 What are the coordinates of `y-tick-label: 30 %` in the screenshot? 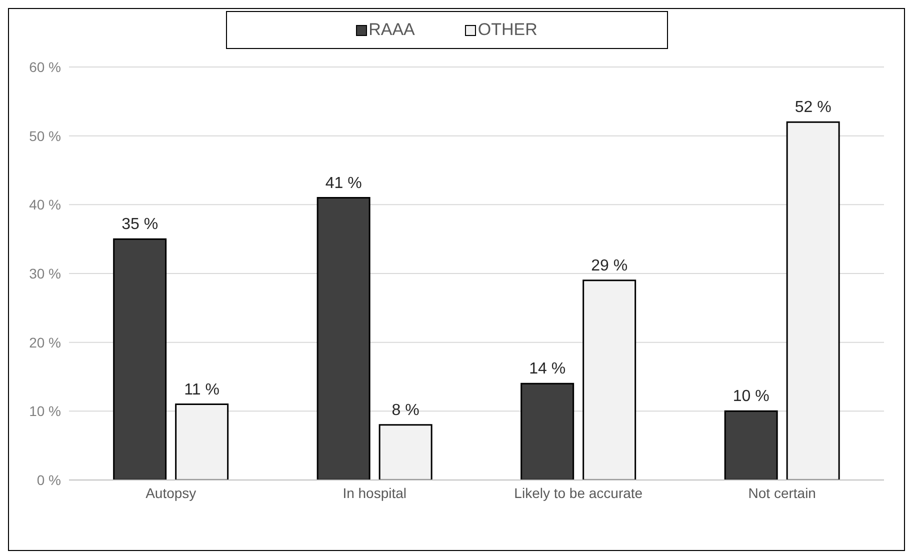 It's located at (45, 273).